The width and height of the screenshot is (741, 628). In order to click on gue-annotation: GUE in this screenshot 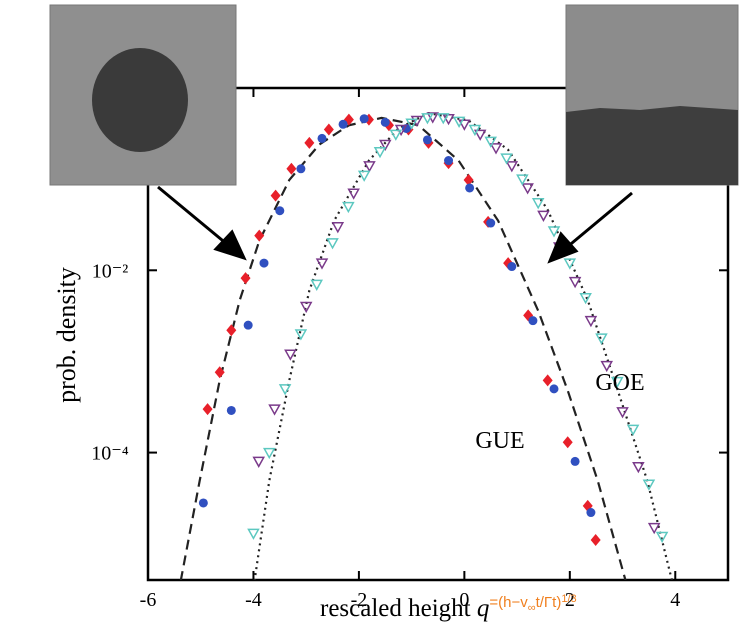, I will do `click(499, 441)`.